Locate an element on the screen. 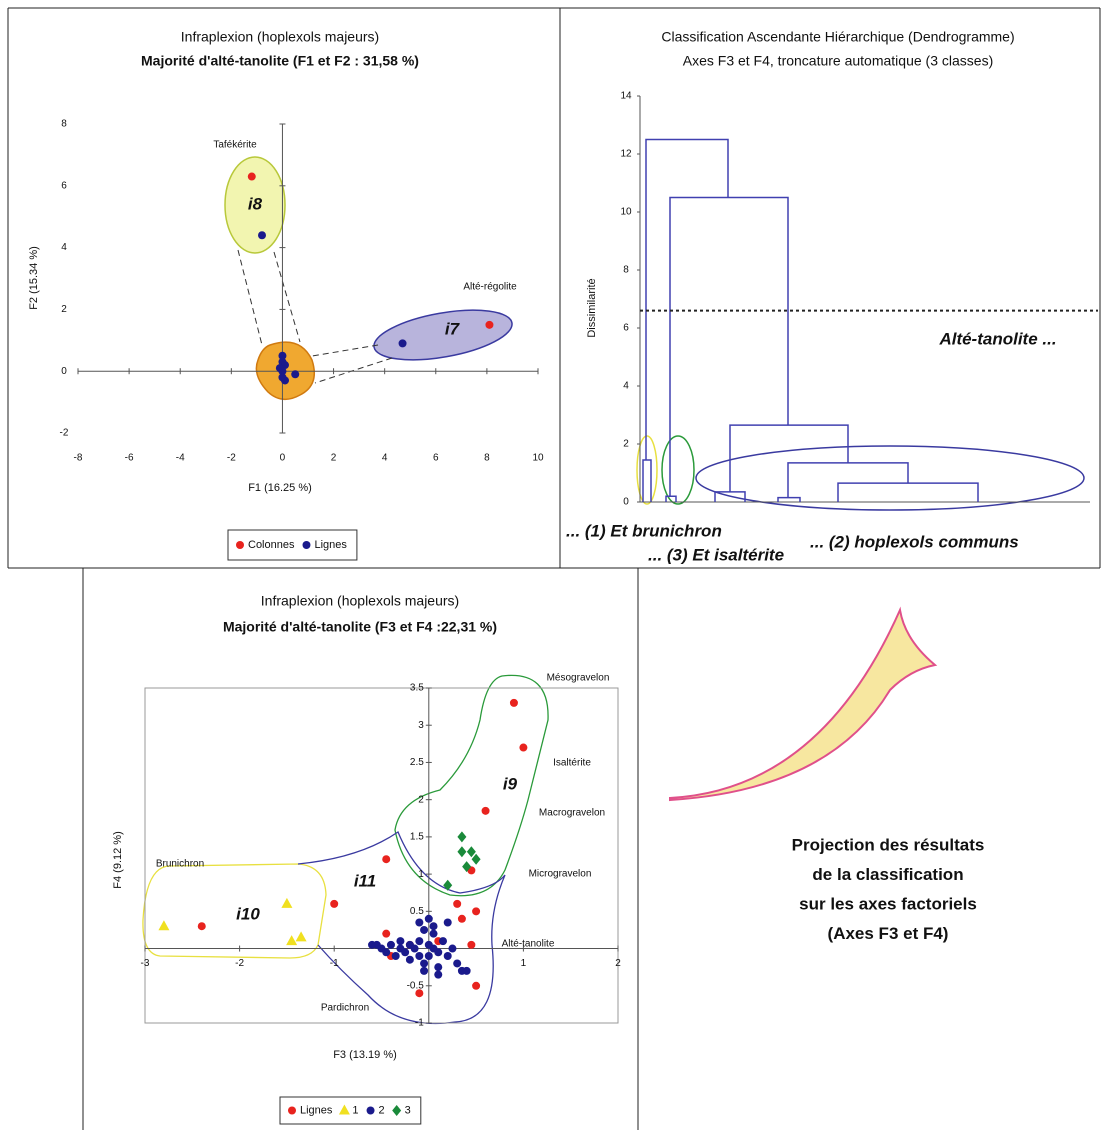  x-tick-label: 8 is located at coordinates (487, 458).